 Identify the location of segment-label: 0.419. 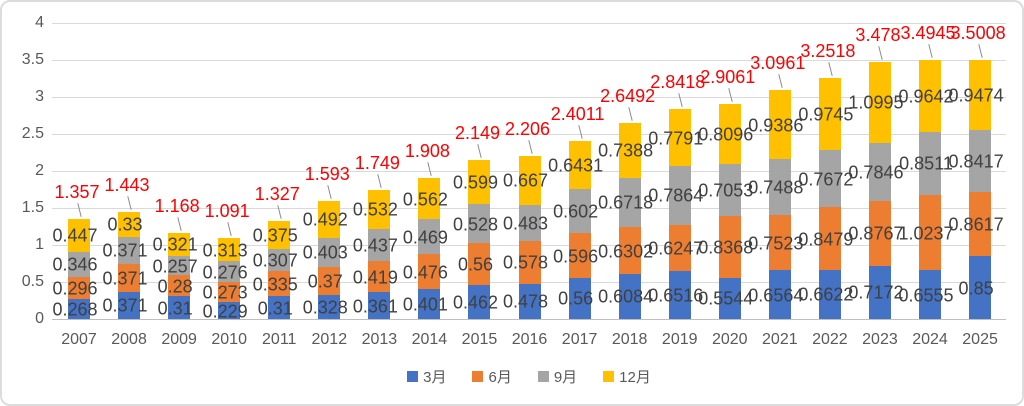
(375, 277).